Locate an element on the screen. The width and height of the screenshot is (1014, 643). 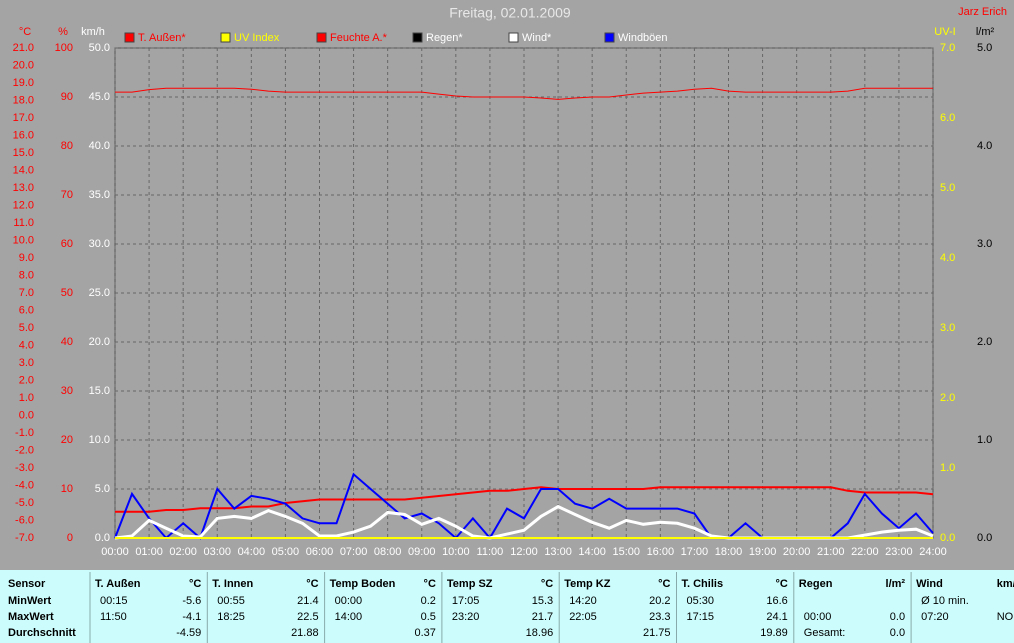
cell: 14:20 is located at coordinates (583, 601).